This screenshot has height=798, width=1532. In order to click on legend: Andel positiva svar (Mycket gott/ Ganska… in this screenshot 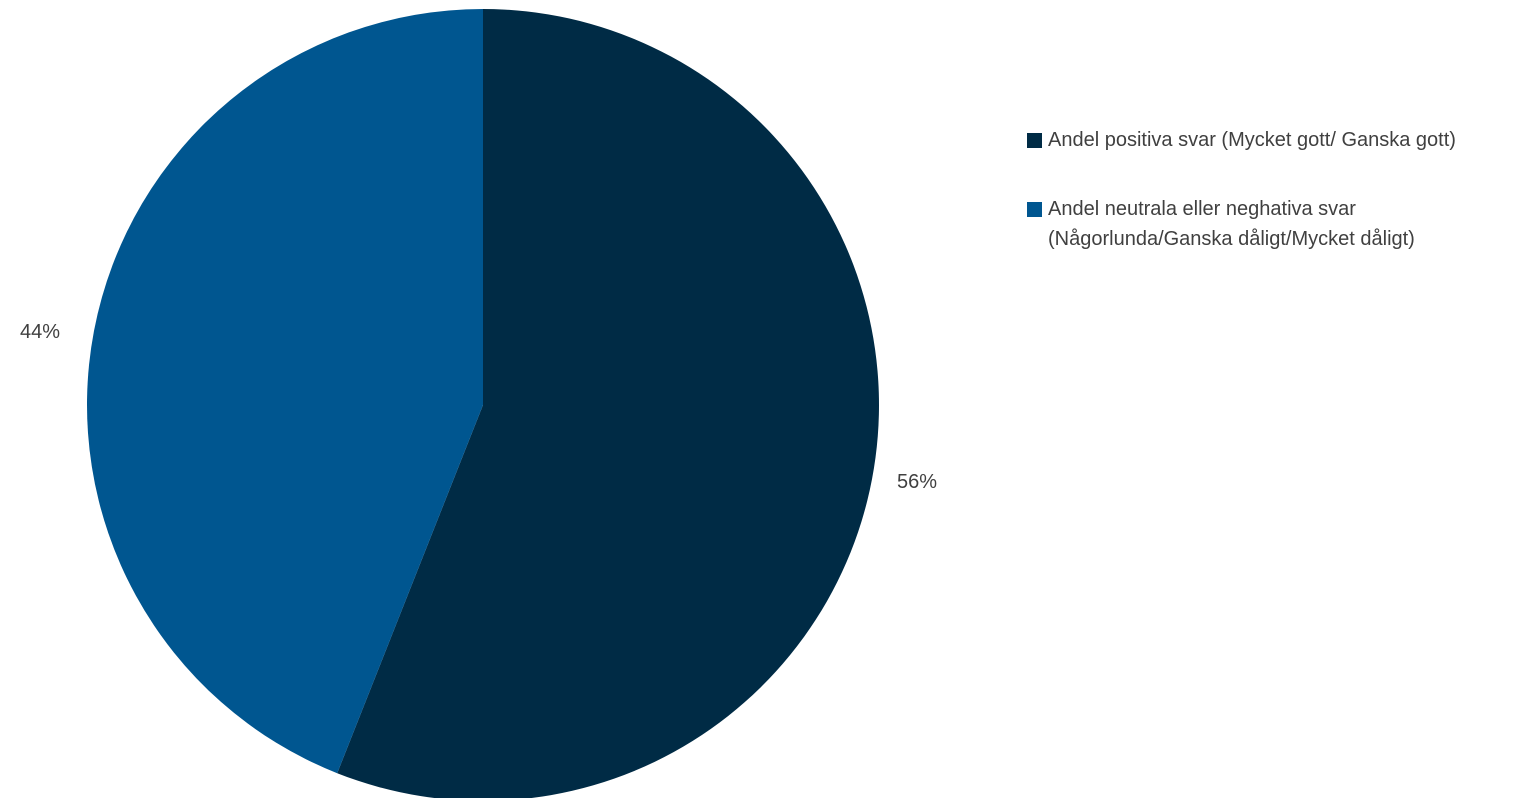, I will do `click(1277, 212)`.